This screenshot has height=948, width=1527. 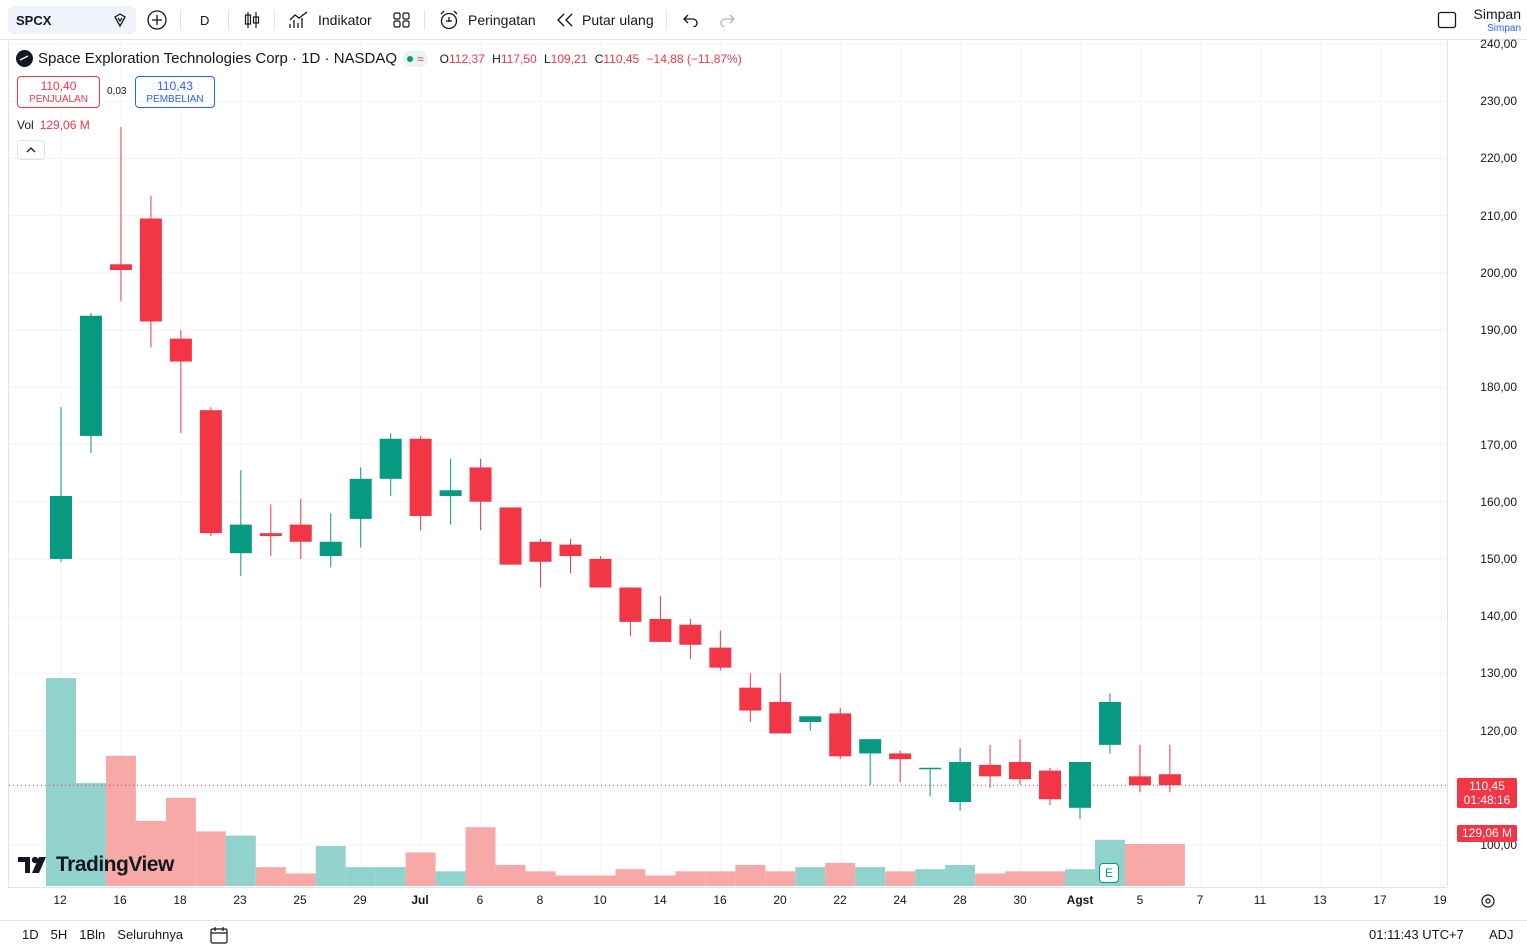 I want to click on undo-button, so click(x=691, y=20).